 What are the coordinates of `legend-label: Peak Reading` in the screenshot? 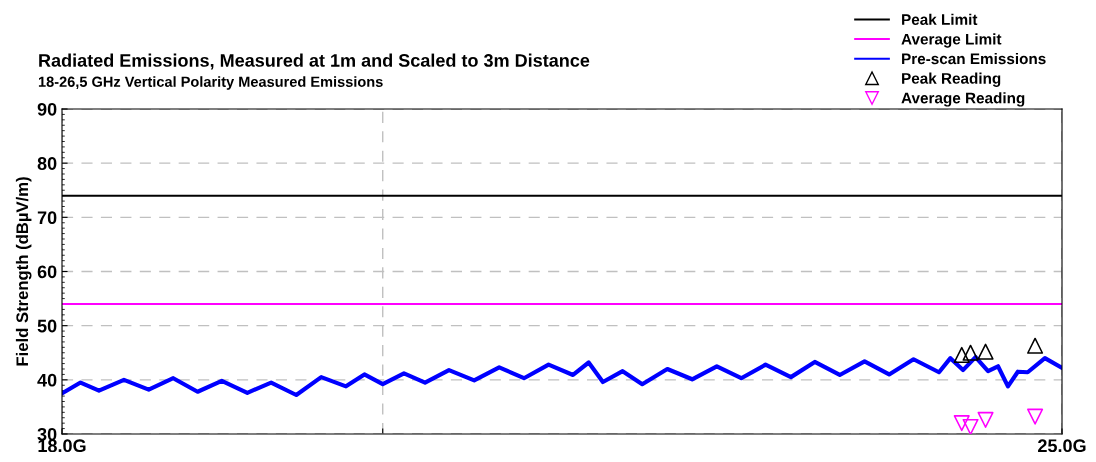 It's located at (951, 79).